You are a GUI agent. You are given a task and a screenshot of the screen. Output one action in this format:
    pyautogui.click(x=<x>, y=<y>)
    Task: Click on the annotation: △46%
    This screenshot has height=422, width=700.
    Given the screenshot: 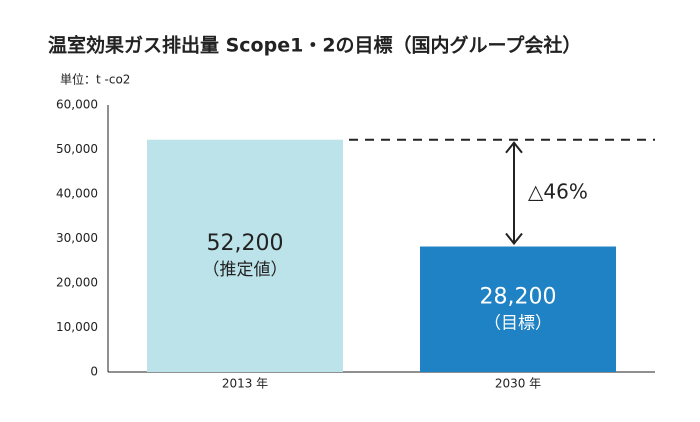 What is the action you would take?
    pyautogui.click(x=558, y=192)
    